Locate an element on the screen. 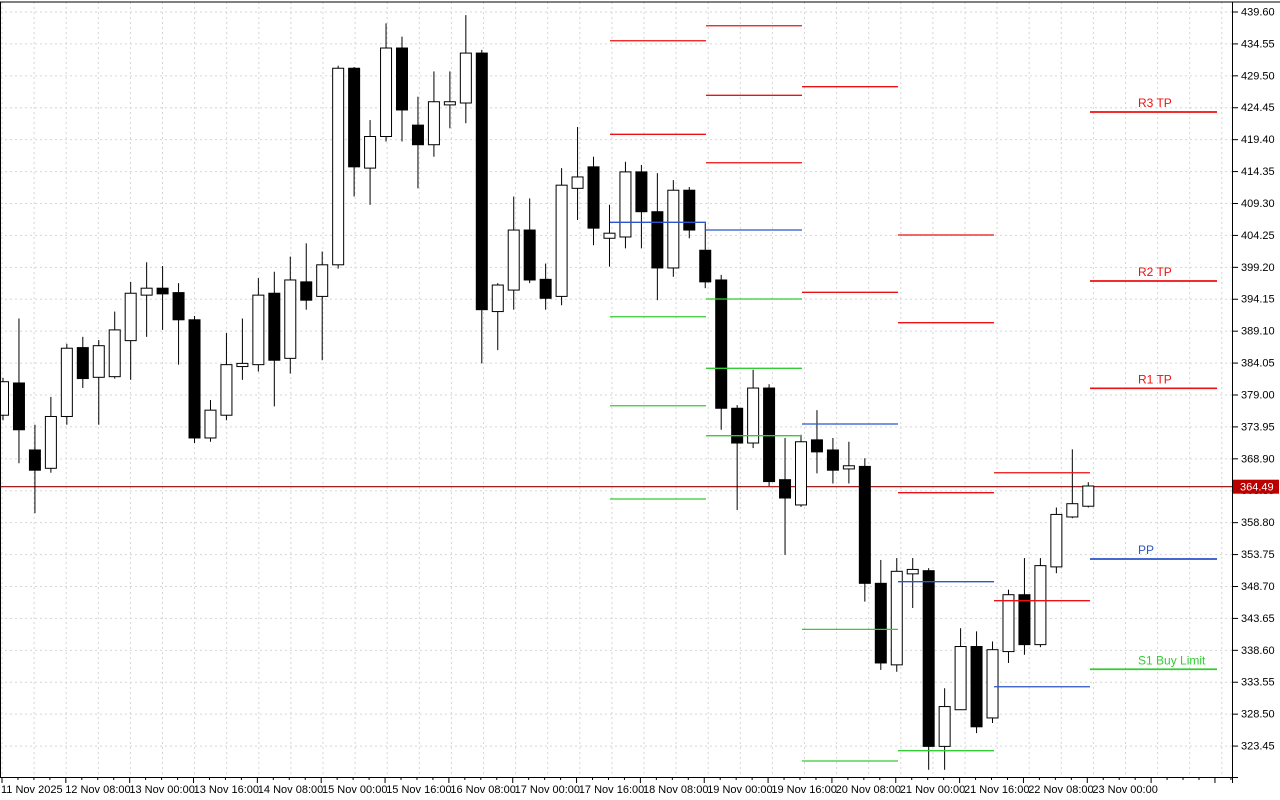 Image resolution: width=1280 pixels, height=800 pixels. price-tick-label: 343.65 is located at coordinates (1258, 619).